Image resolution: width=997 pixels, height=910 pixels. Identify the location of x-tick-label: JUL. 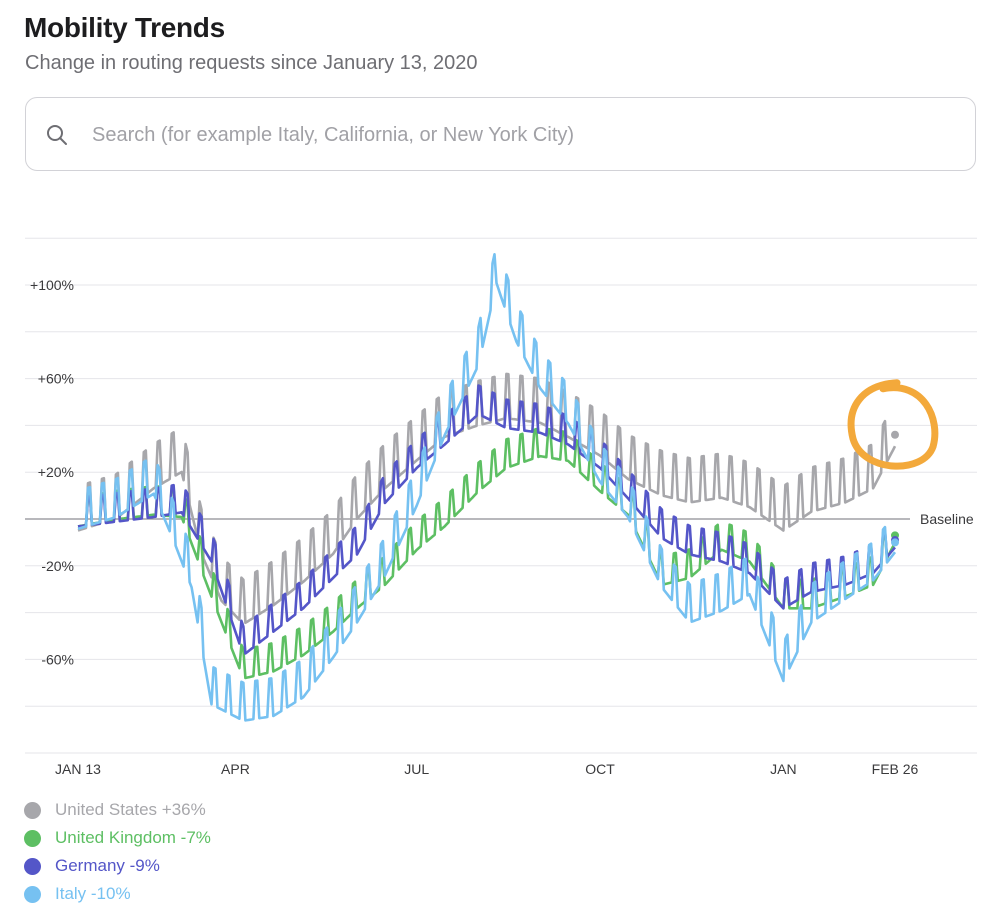
(416, 769).